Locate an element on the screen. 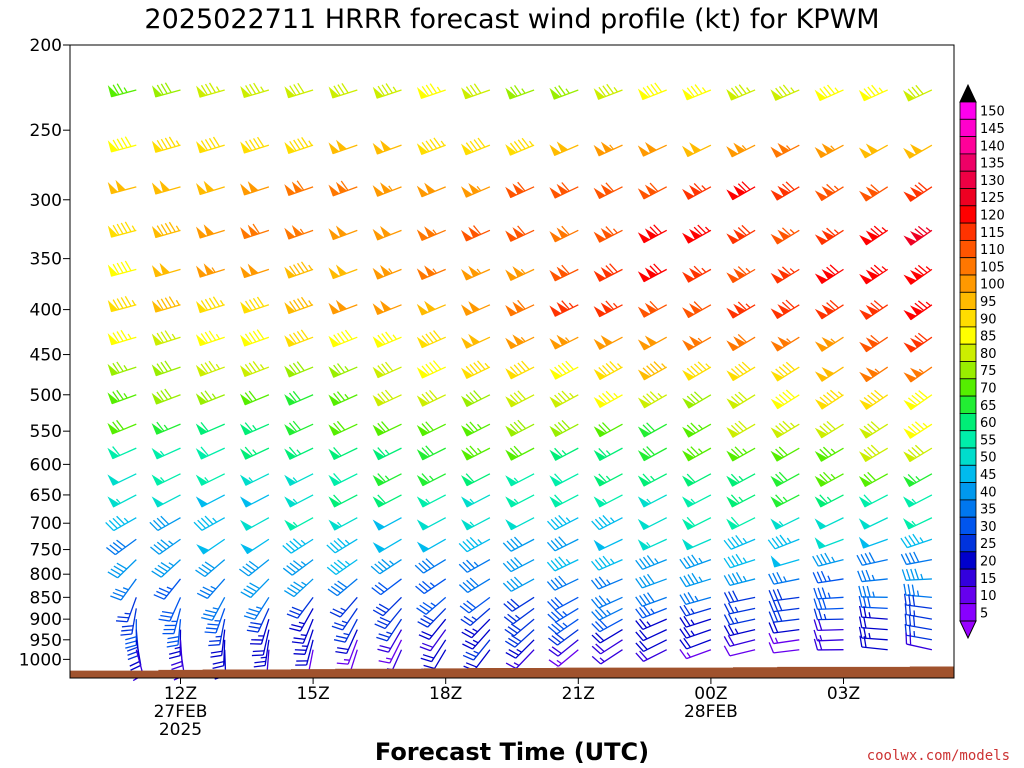 The image size is (1024, 768). x-tick-label: 12Z is located at coordinates (180, 694).